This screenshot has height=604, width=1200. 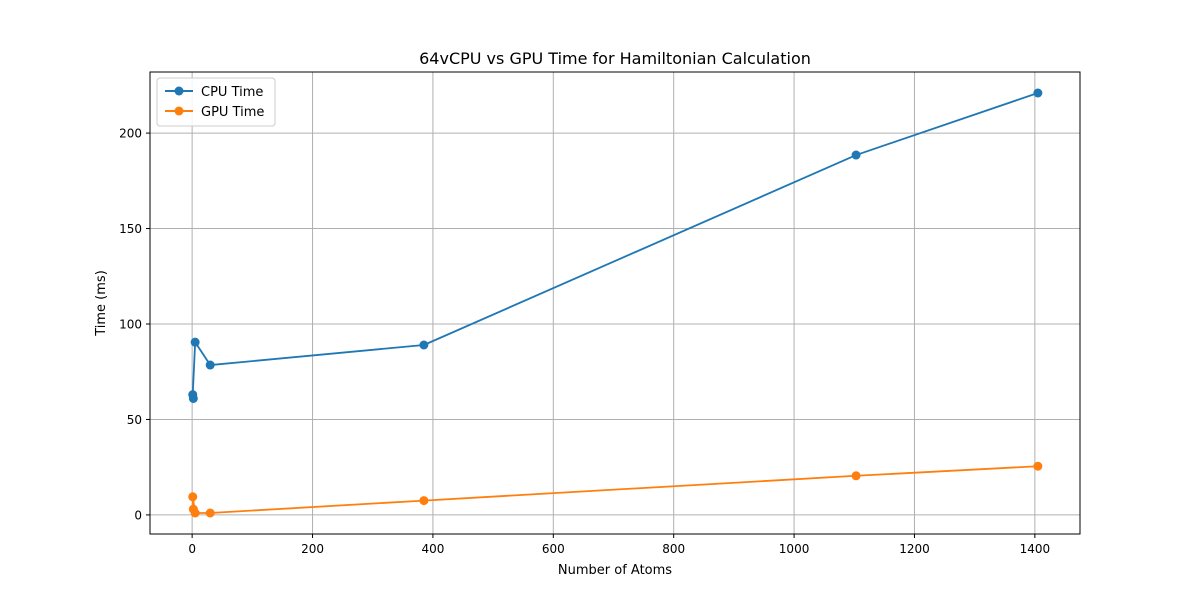 What do you see at coordinates (312, 549) in the screenshot?
I see `x-tick-label: 200` at bounding box center [312, 549].